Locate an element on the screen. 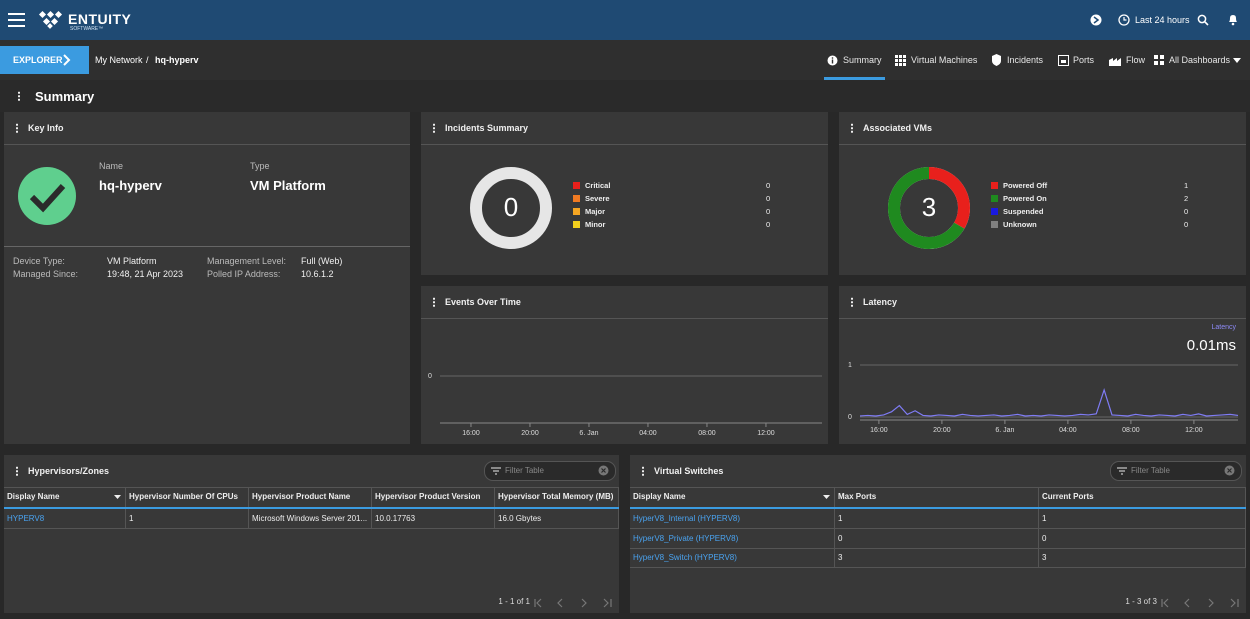 This screenshot has height=619, width=1250. donut-track is located at coordinates (511, 208).